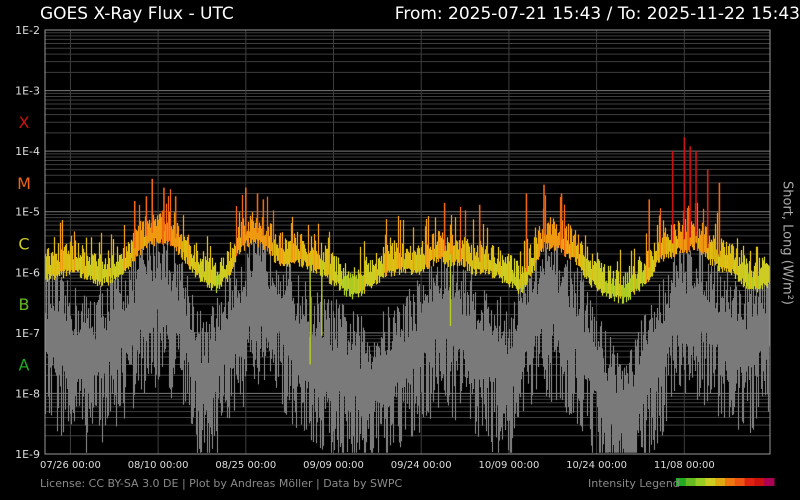 The height and width of the screenshot is (500, 800). I want to click on x-tick-label: 08/25 00:00, so click(245, 465).